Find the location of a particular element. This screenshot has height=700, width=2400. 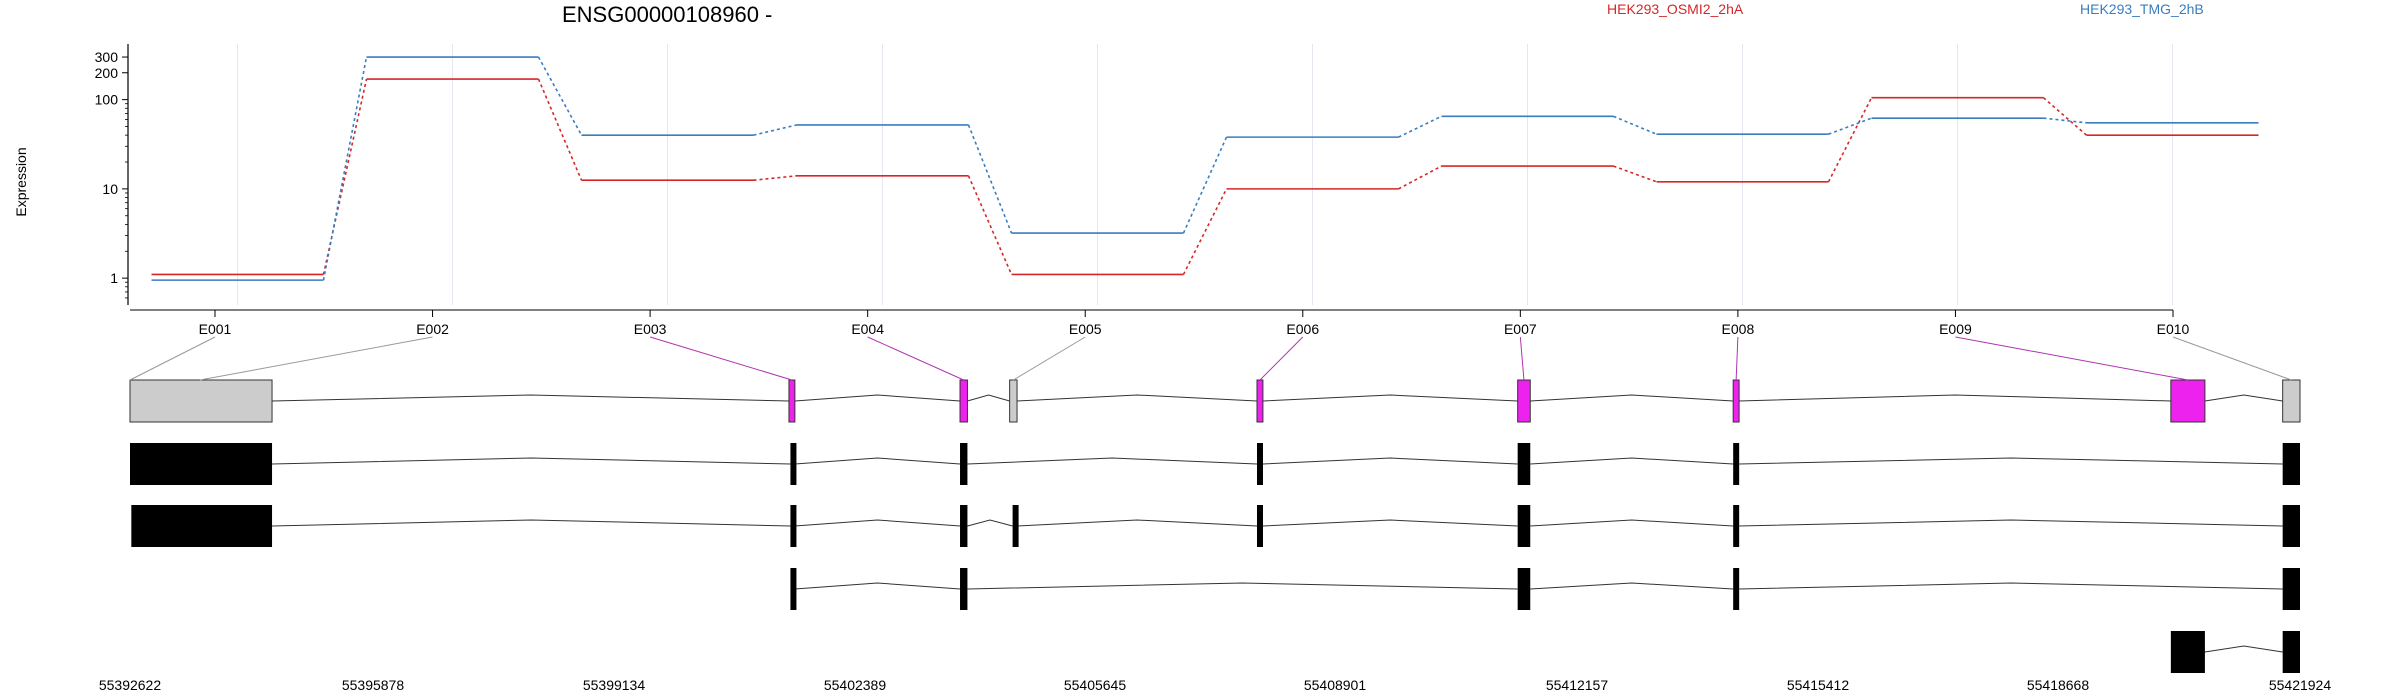

genomic-coordinate-label: 55392622 is located at coordinates (130, 685).